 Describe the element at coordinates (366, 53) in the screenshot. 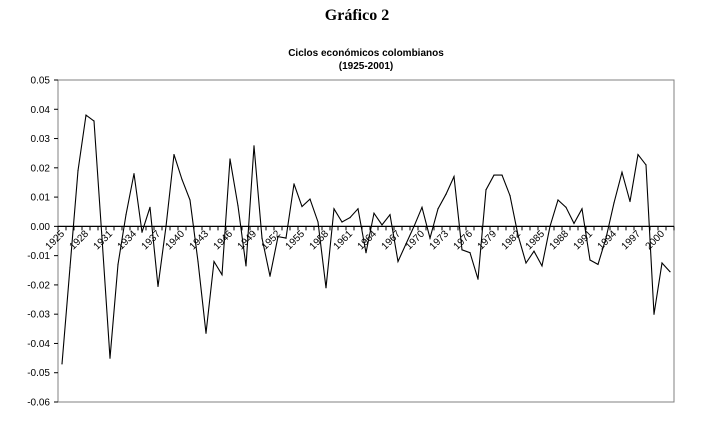

I see `chart-title: Ciclos económicos colombianos` at that location.